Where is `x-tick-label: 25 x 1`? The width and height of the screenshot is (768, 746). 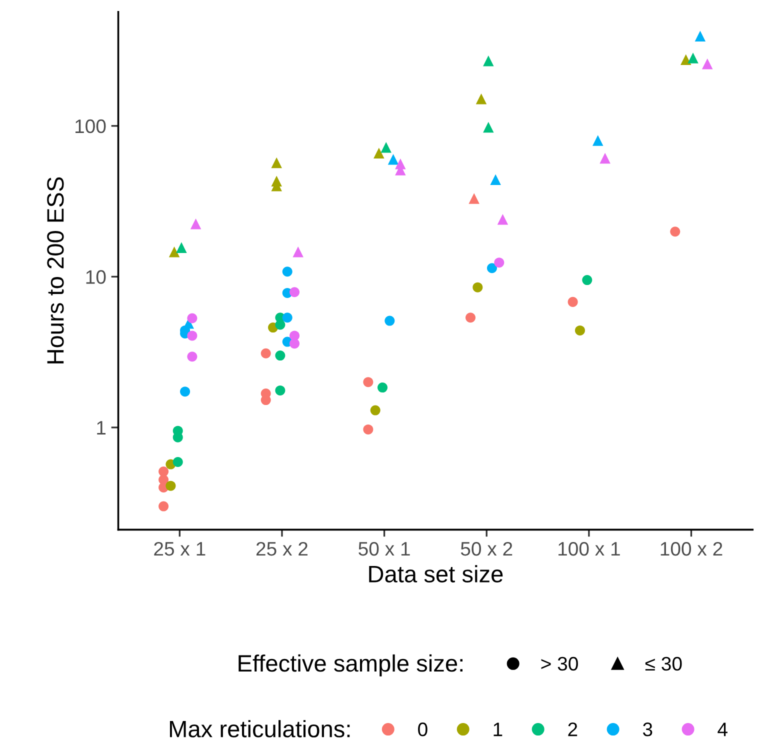 x-tick-label: 25 x 1 is located at coordinates (180, 549).